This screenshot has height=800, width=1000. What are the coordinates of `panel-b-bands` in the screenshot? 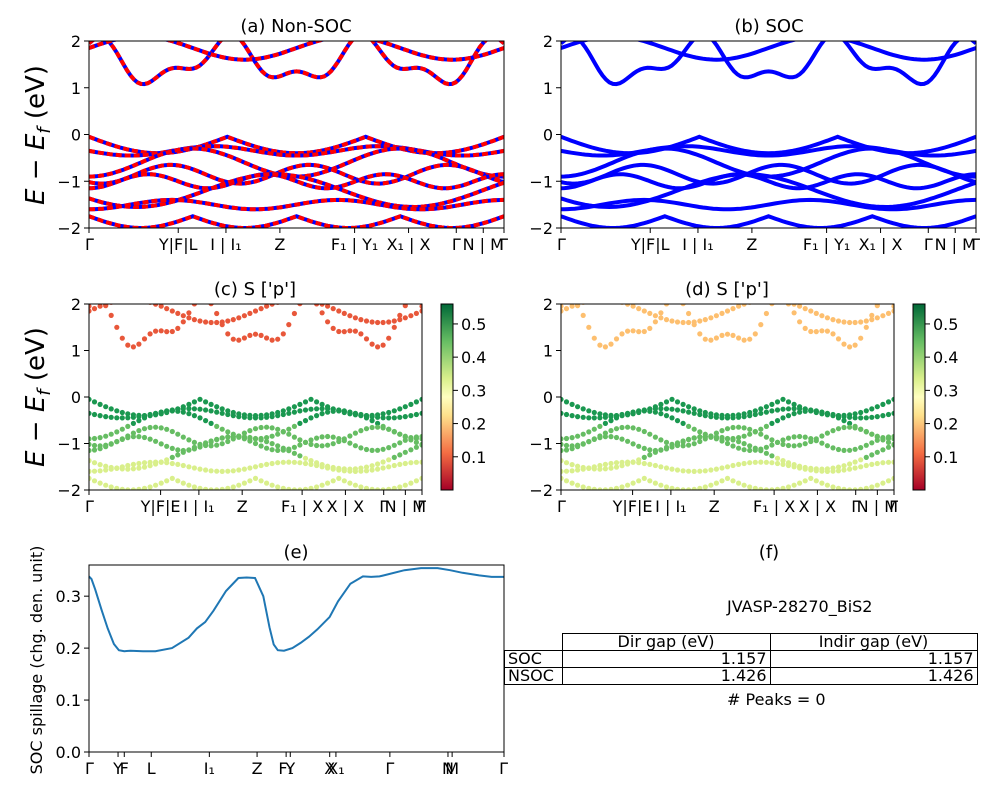 It's located at (768, 134).